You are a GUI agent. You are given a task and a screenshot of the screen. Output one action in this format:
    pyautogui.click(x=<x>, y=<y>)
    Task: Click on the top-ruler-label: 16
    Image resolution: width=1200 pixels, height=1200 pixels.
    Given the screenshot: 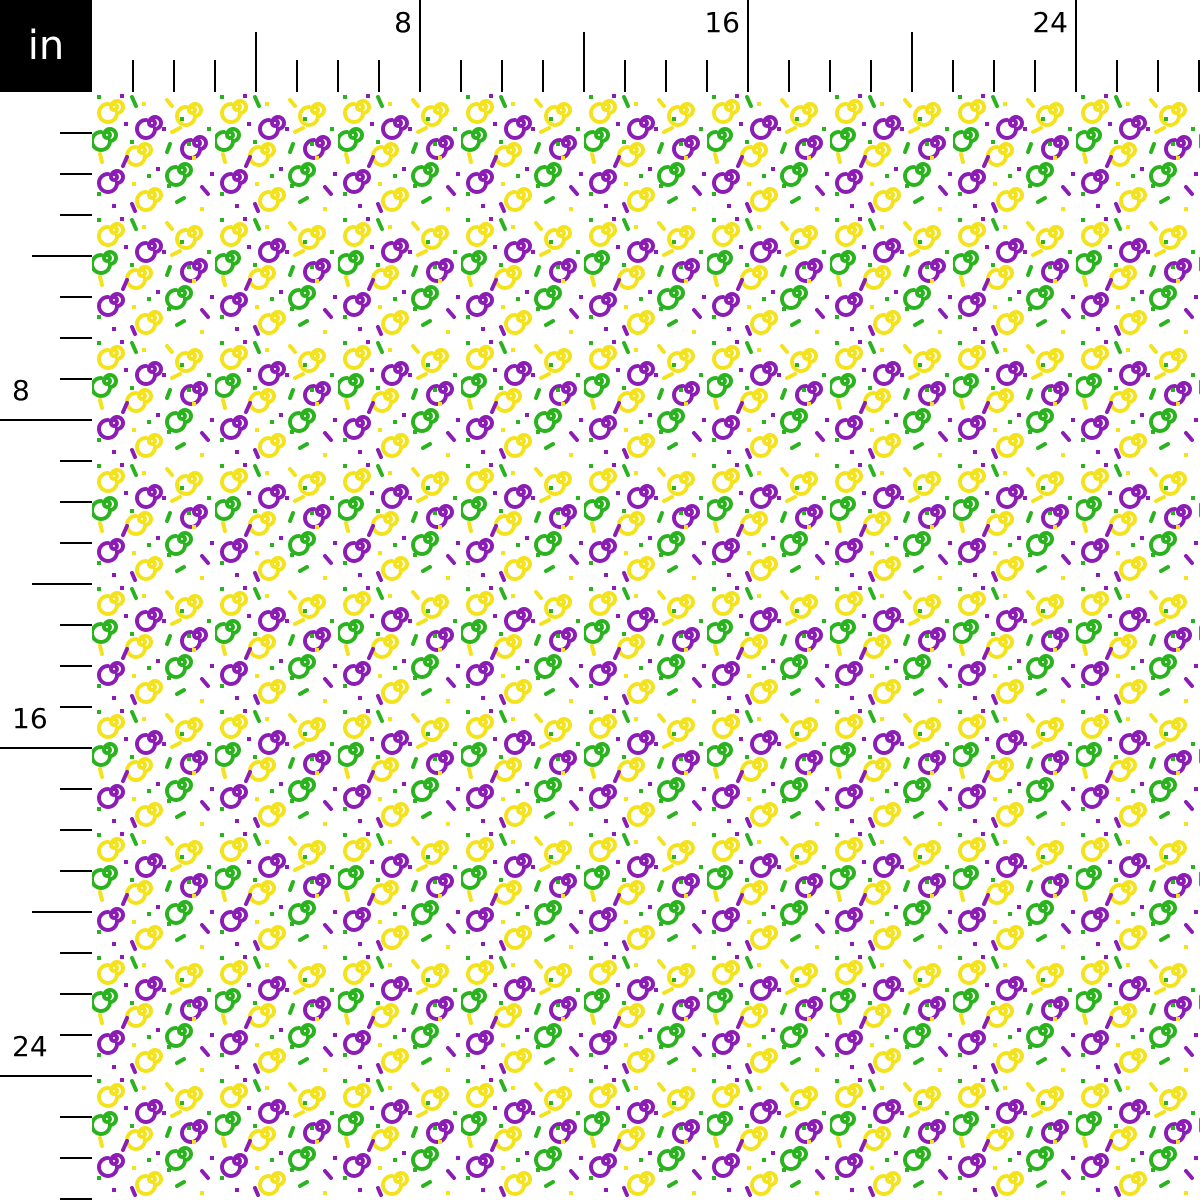 What is the action you would take?
    pyautogui.click(x=722, y=22)
    